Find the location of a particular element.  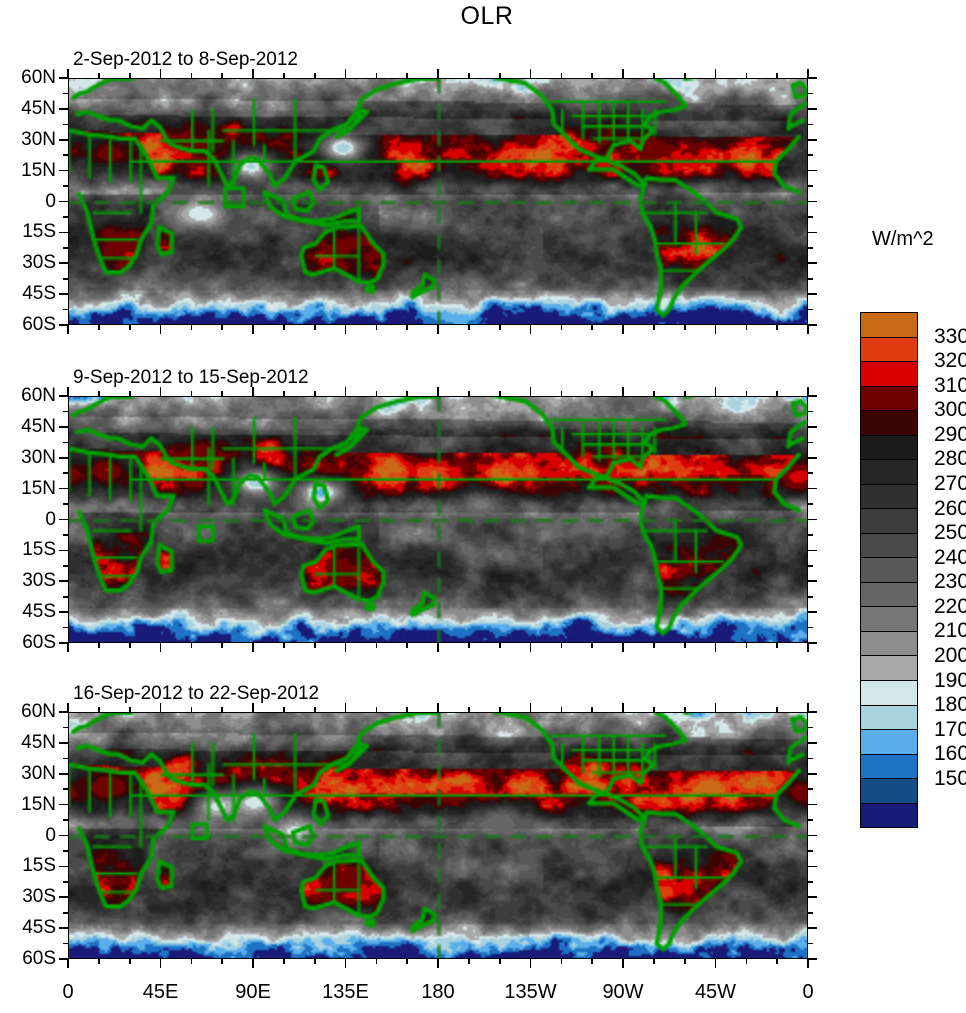

y-tick-label-2-6: 30S is located at coordinates (39, 581).